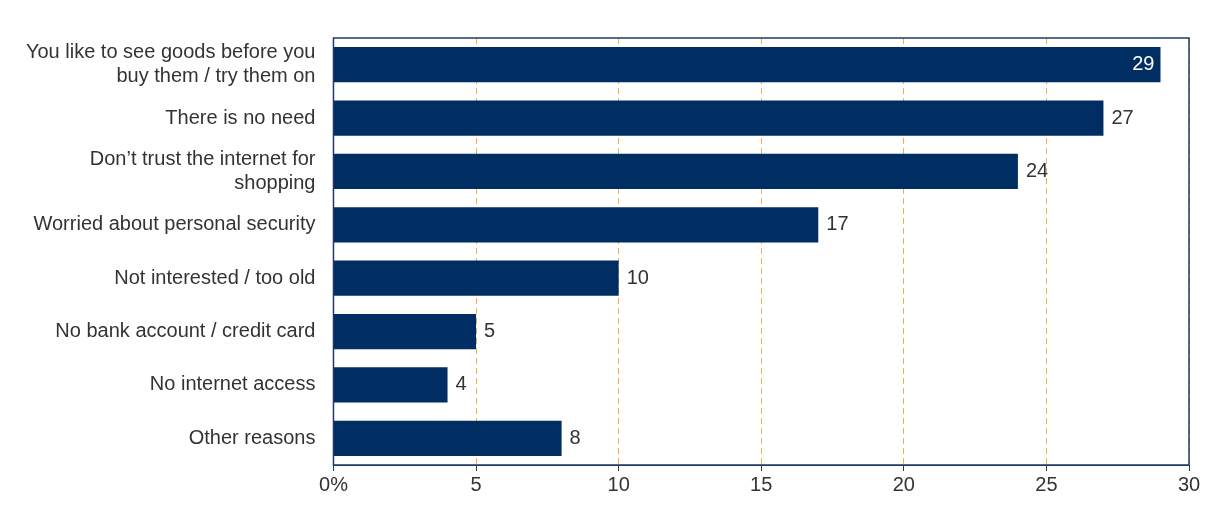 The height and width of the screenshot is (515, 1211). Describe the element at coordinates (476, 483) in the screenshot. I see `x-tick-label: 5` at that location.